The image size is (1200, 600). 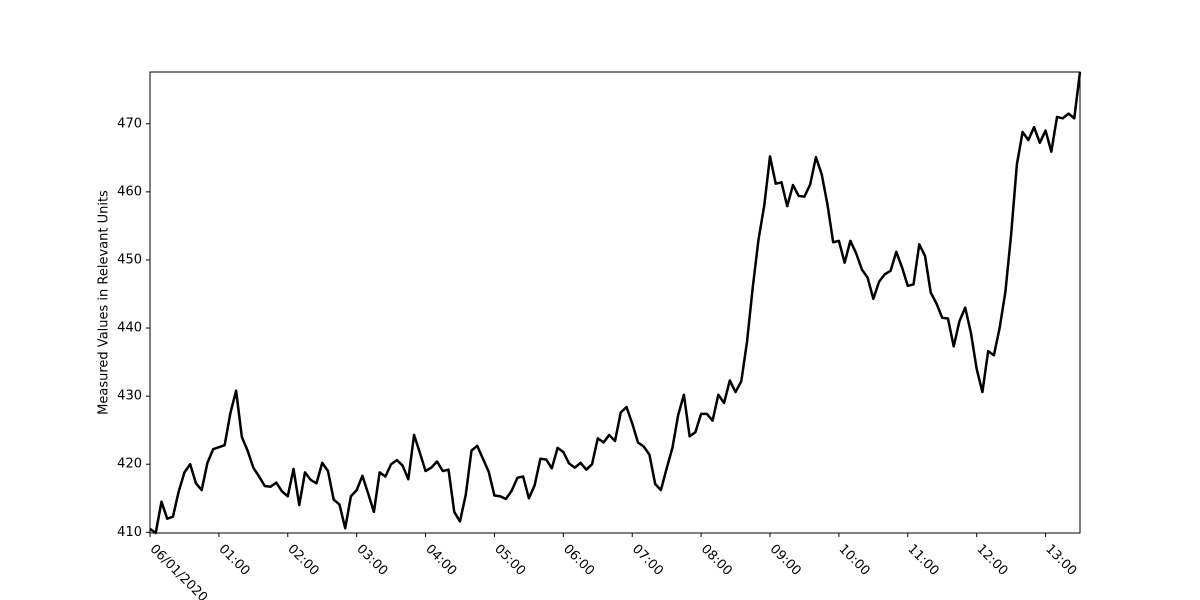 I want to click on x-tick-label: 12:00, so click(x=991, y=560).